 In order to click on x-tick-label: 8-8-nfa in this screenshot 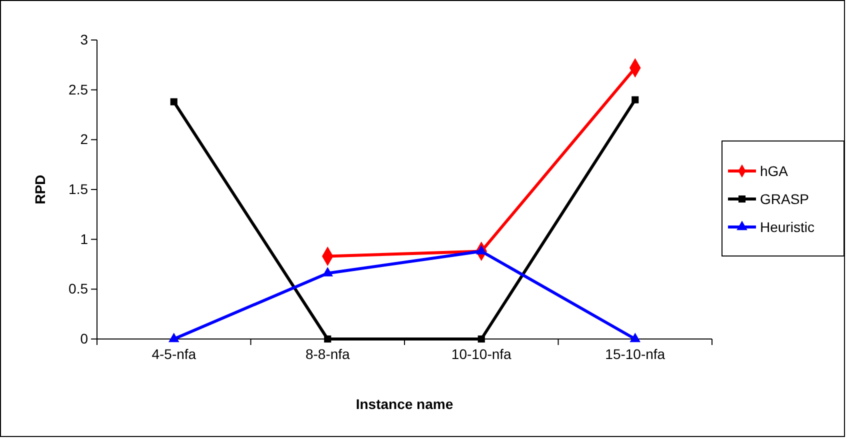, I will do `click(327, 354)`.